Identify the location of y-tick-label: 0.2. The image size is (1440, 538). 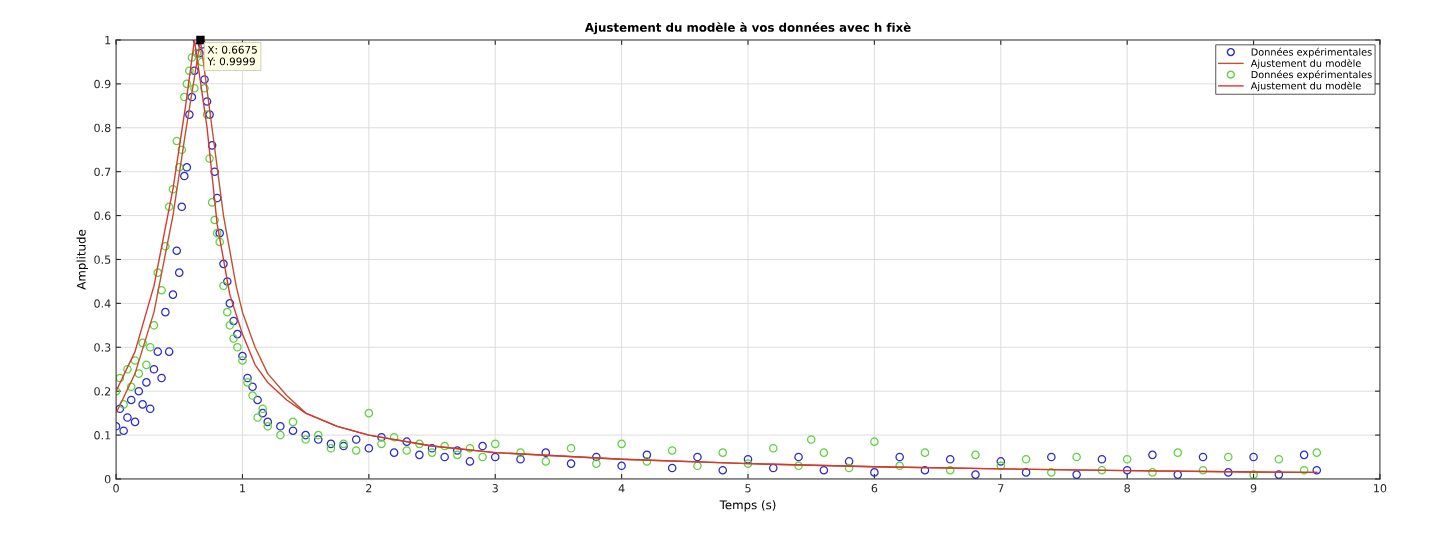
(102, 391).